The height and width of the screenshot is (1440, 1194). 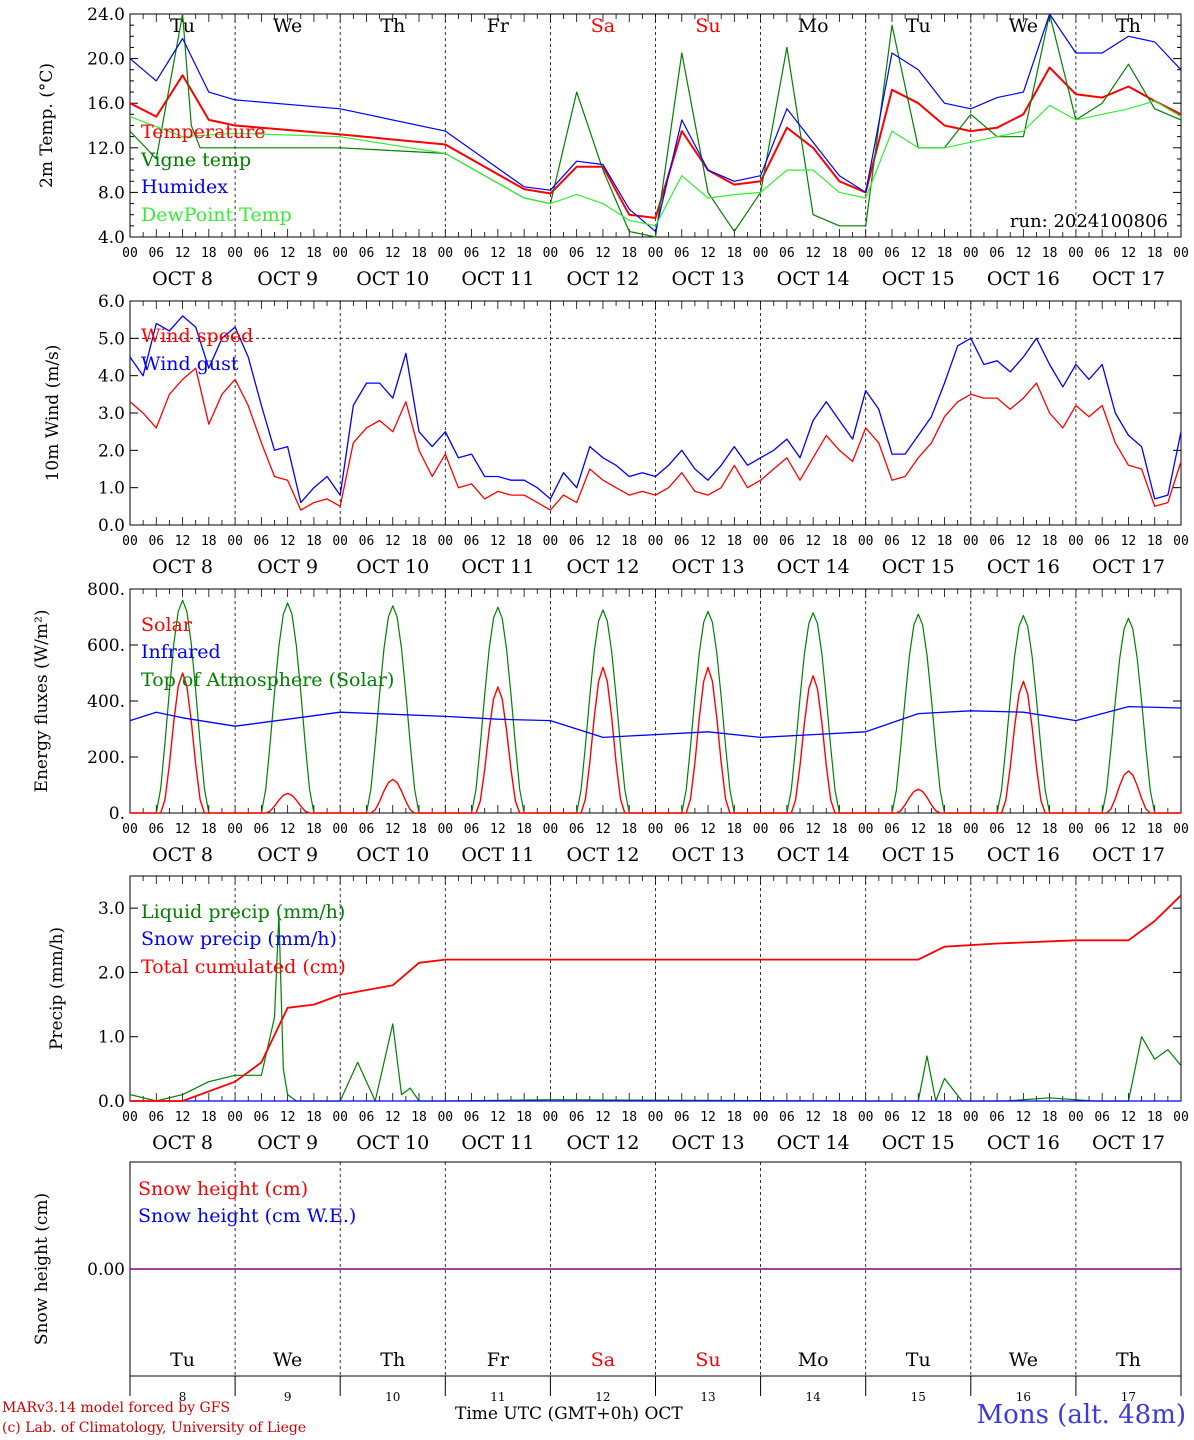 I want to click on y-tick-label: 3.0, so click(x=111, y=909).